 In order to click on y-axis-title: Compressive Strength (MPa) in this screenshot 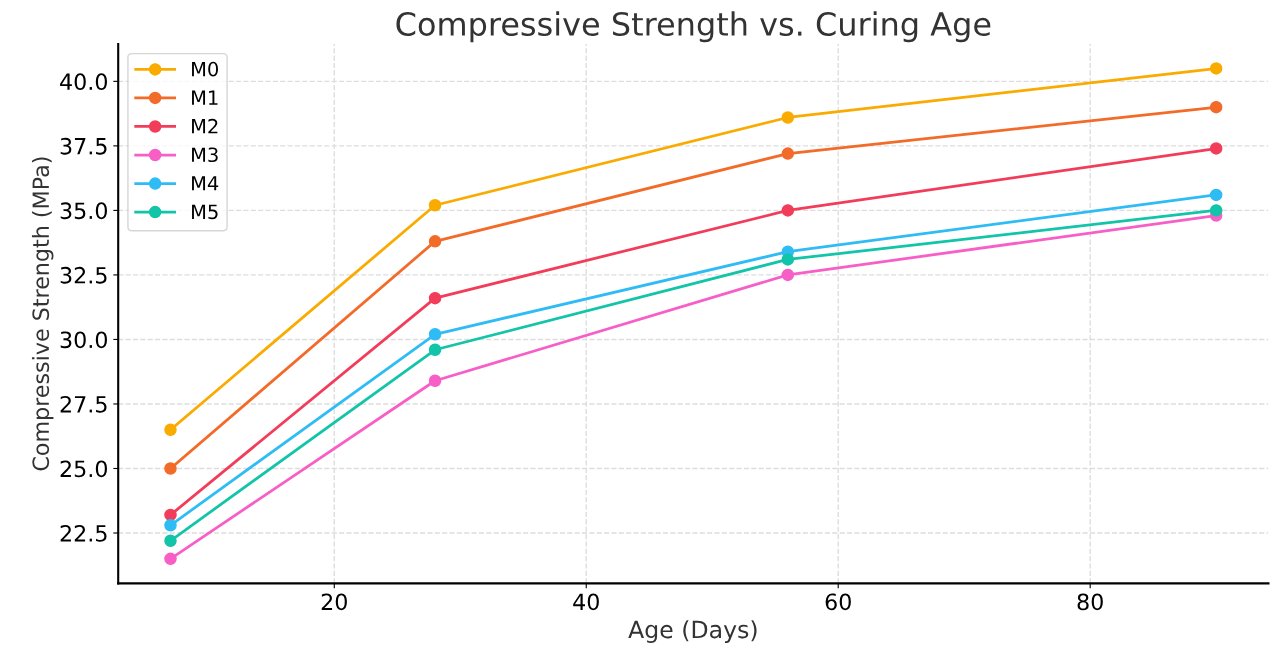, I will do `click(42, 314)`.